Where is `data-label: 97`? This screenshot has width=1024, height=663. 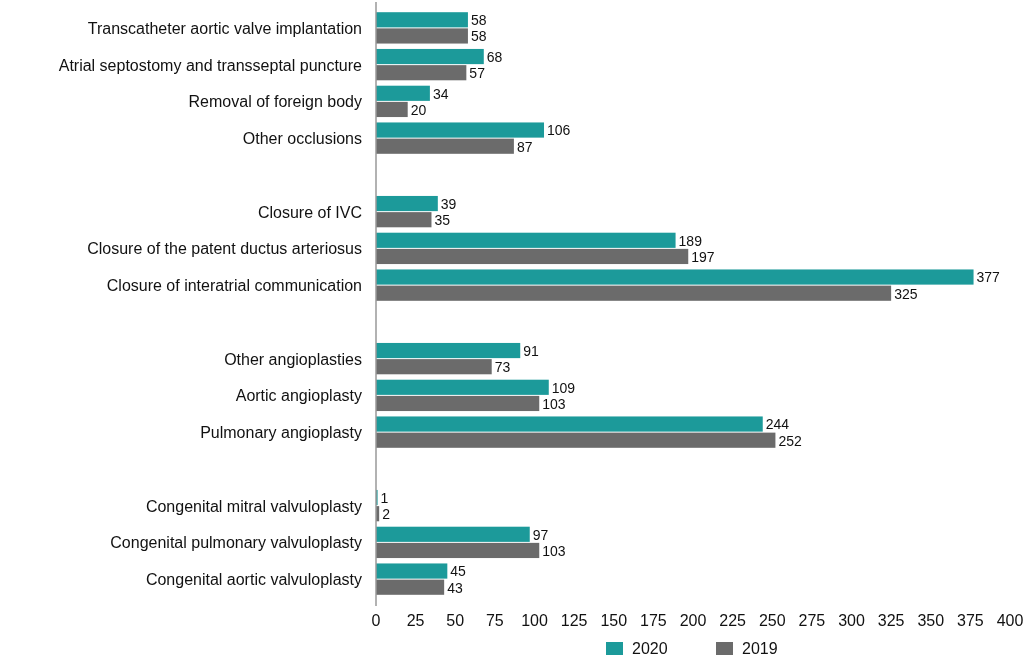
data-label: 97 is located at coordinates (540, 534).